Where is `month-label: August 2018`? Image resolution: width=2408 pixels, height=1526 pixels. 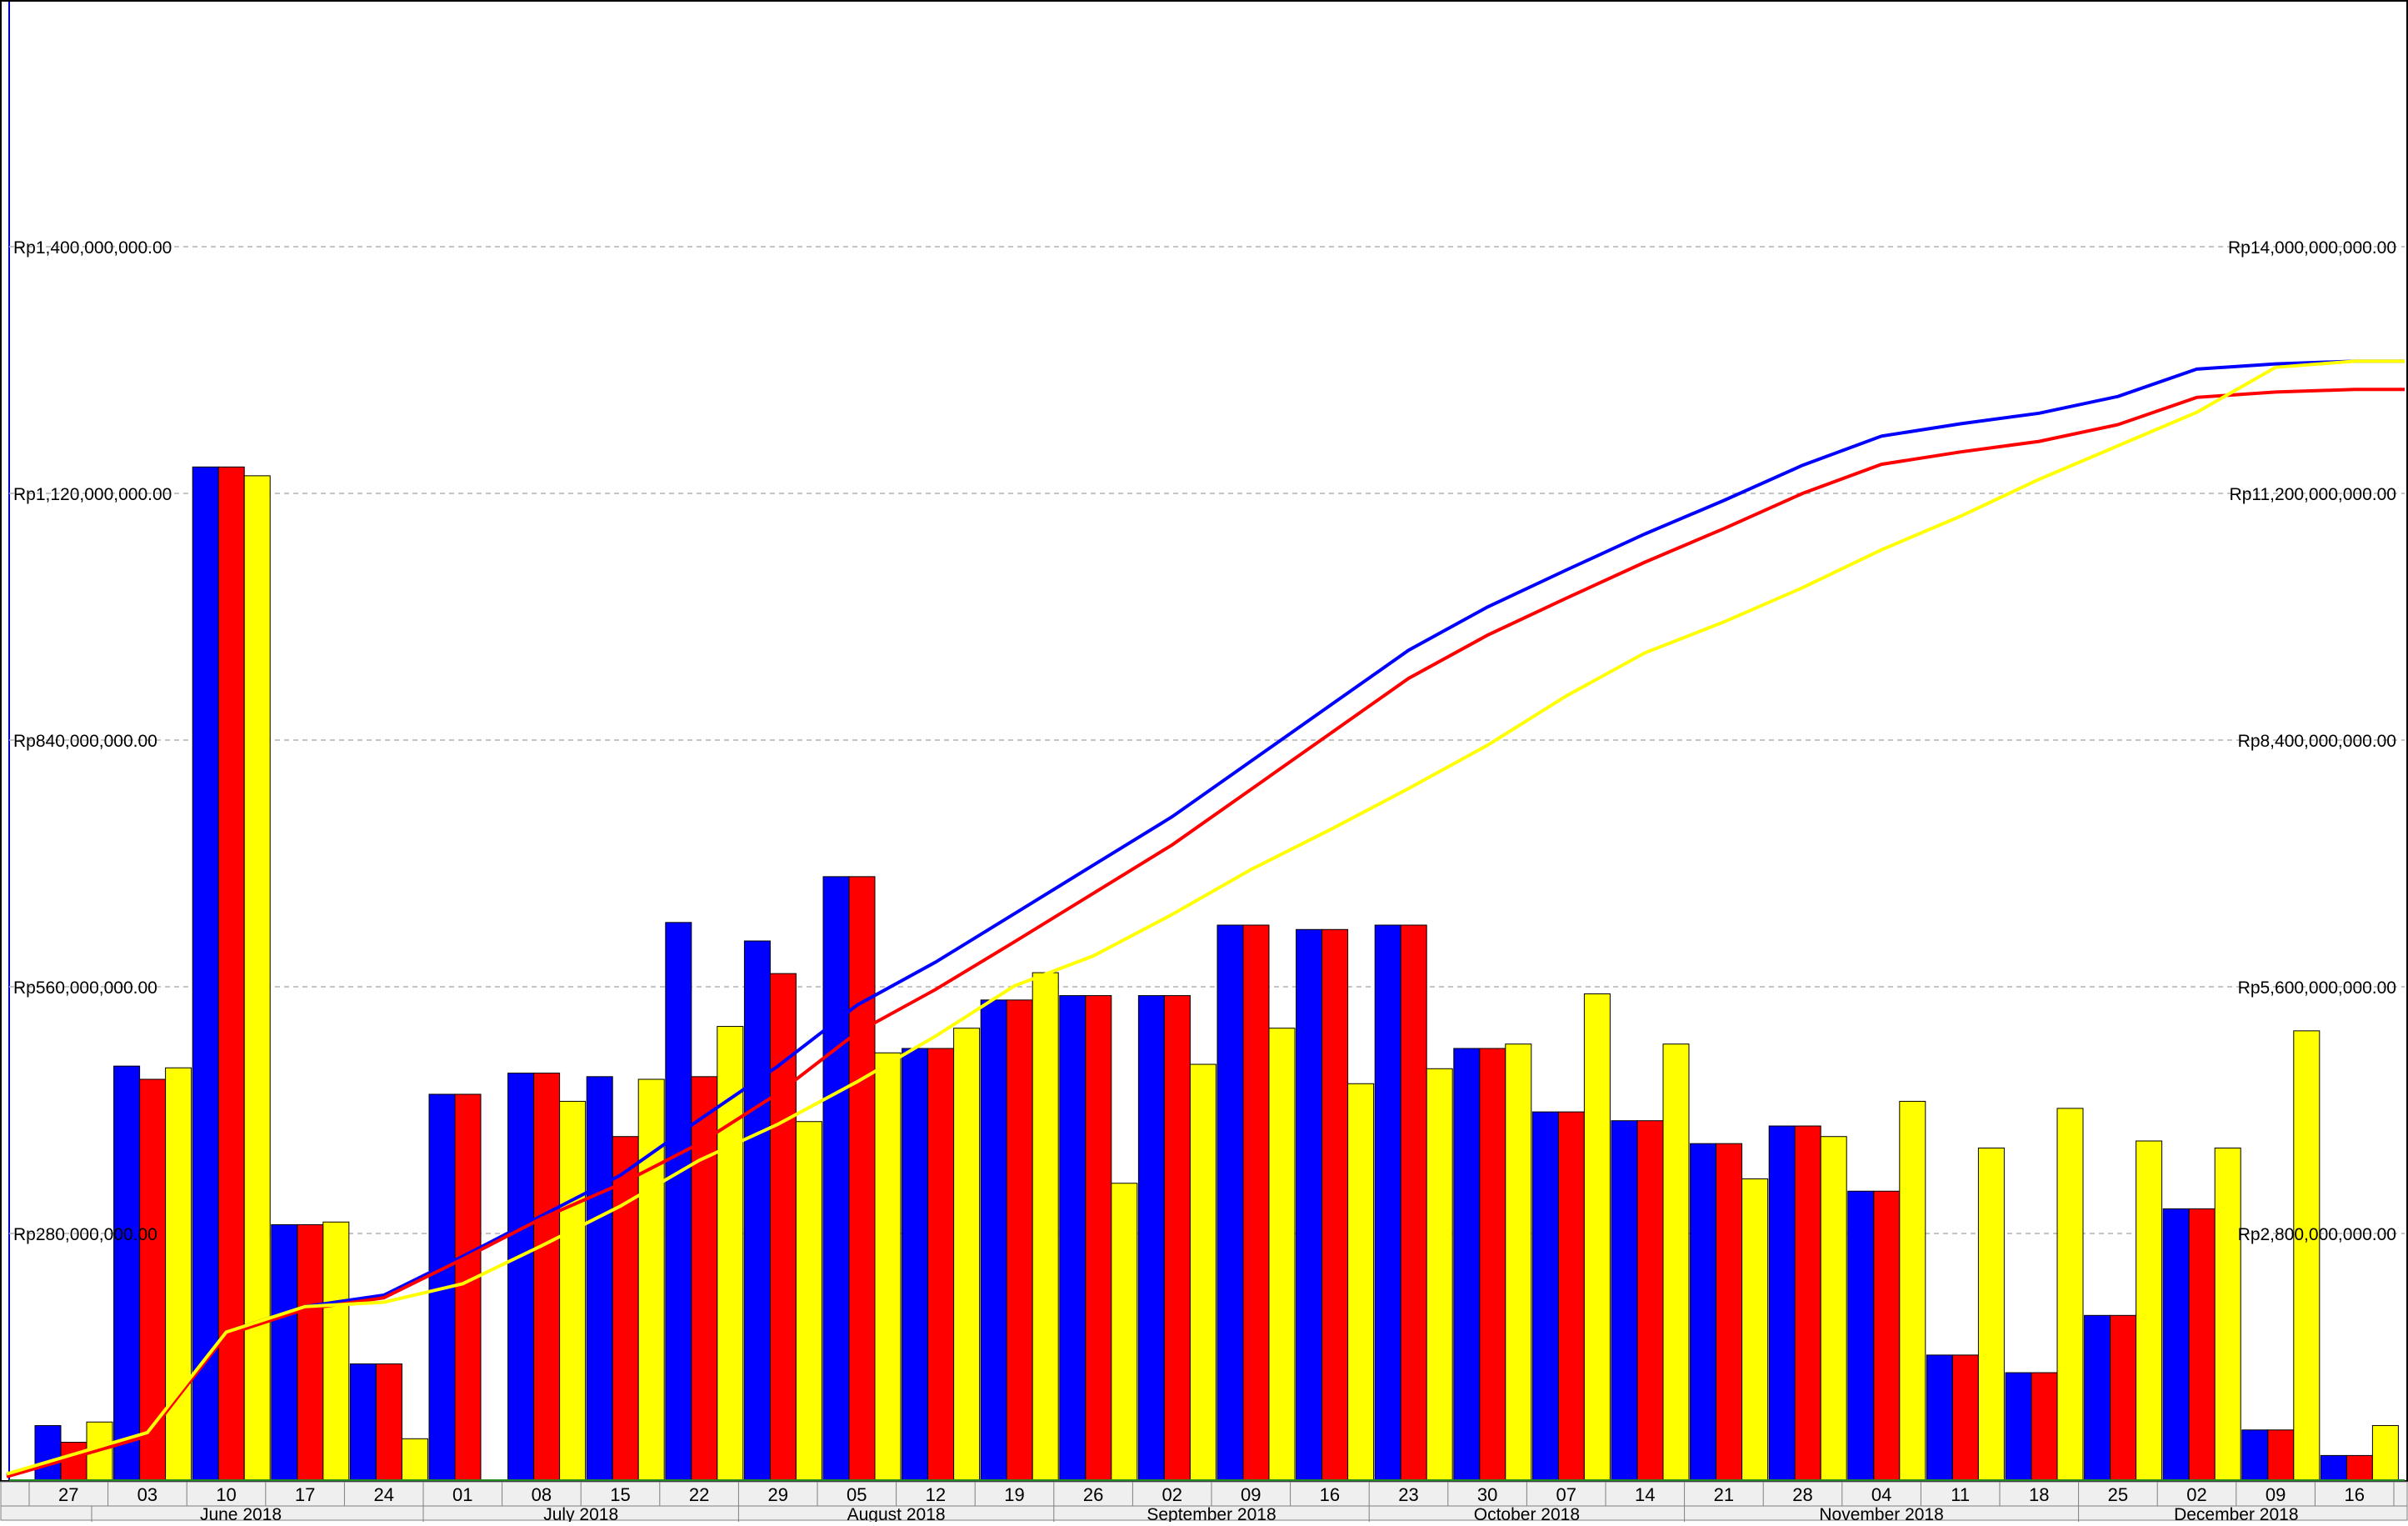 month-label: August 2018 is located at coordinates (896, 1514).